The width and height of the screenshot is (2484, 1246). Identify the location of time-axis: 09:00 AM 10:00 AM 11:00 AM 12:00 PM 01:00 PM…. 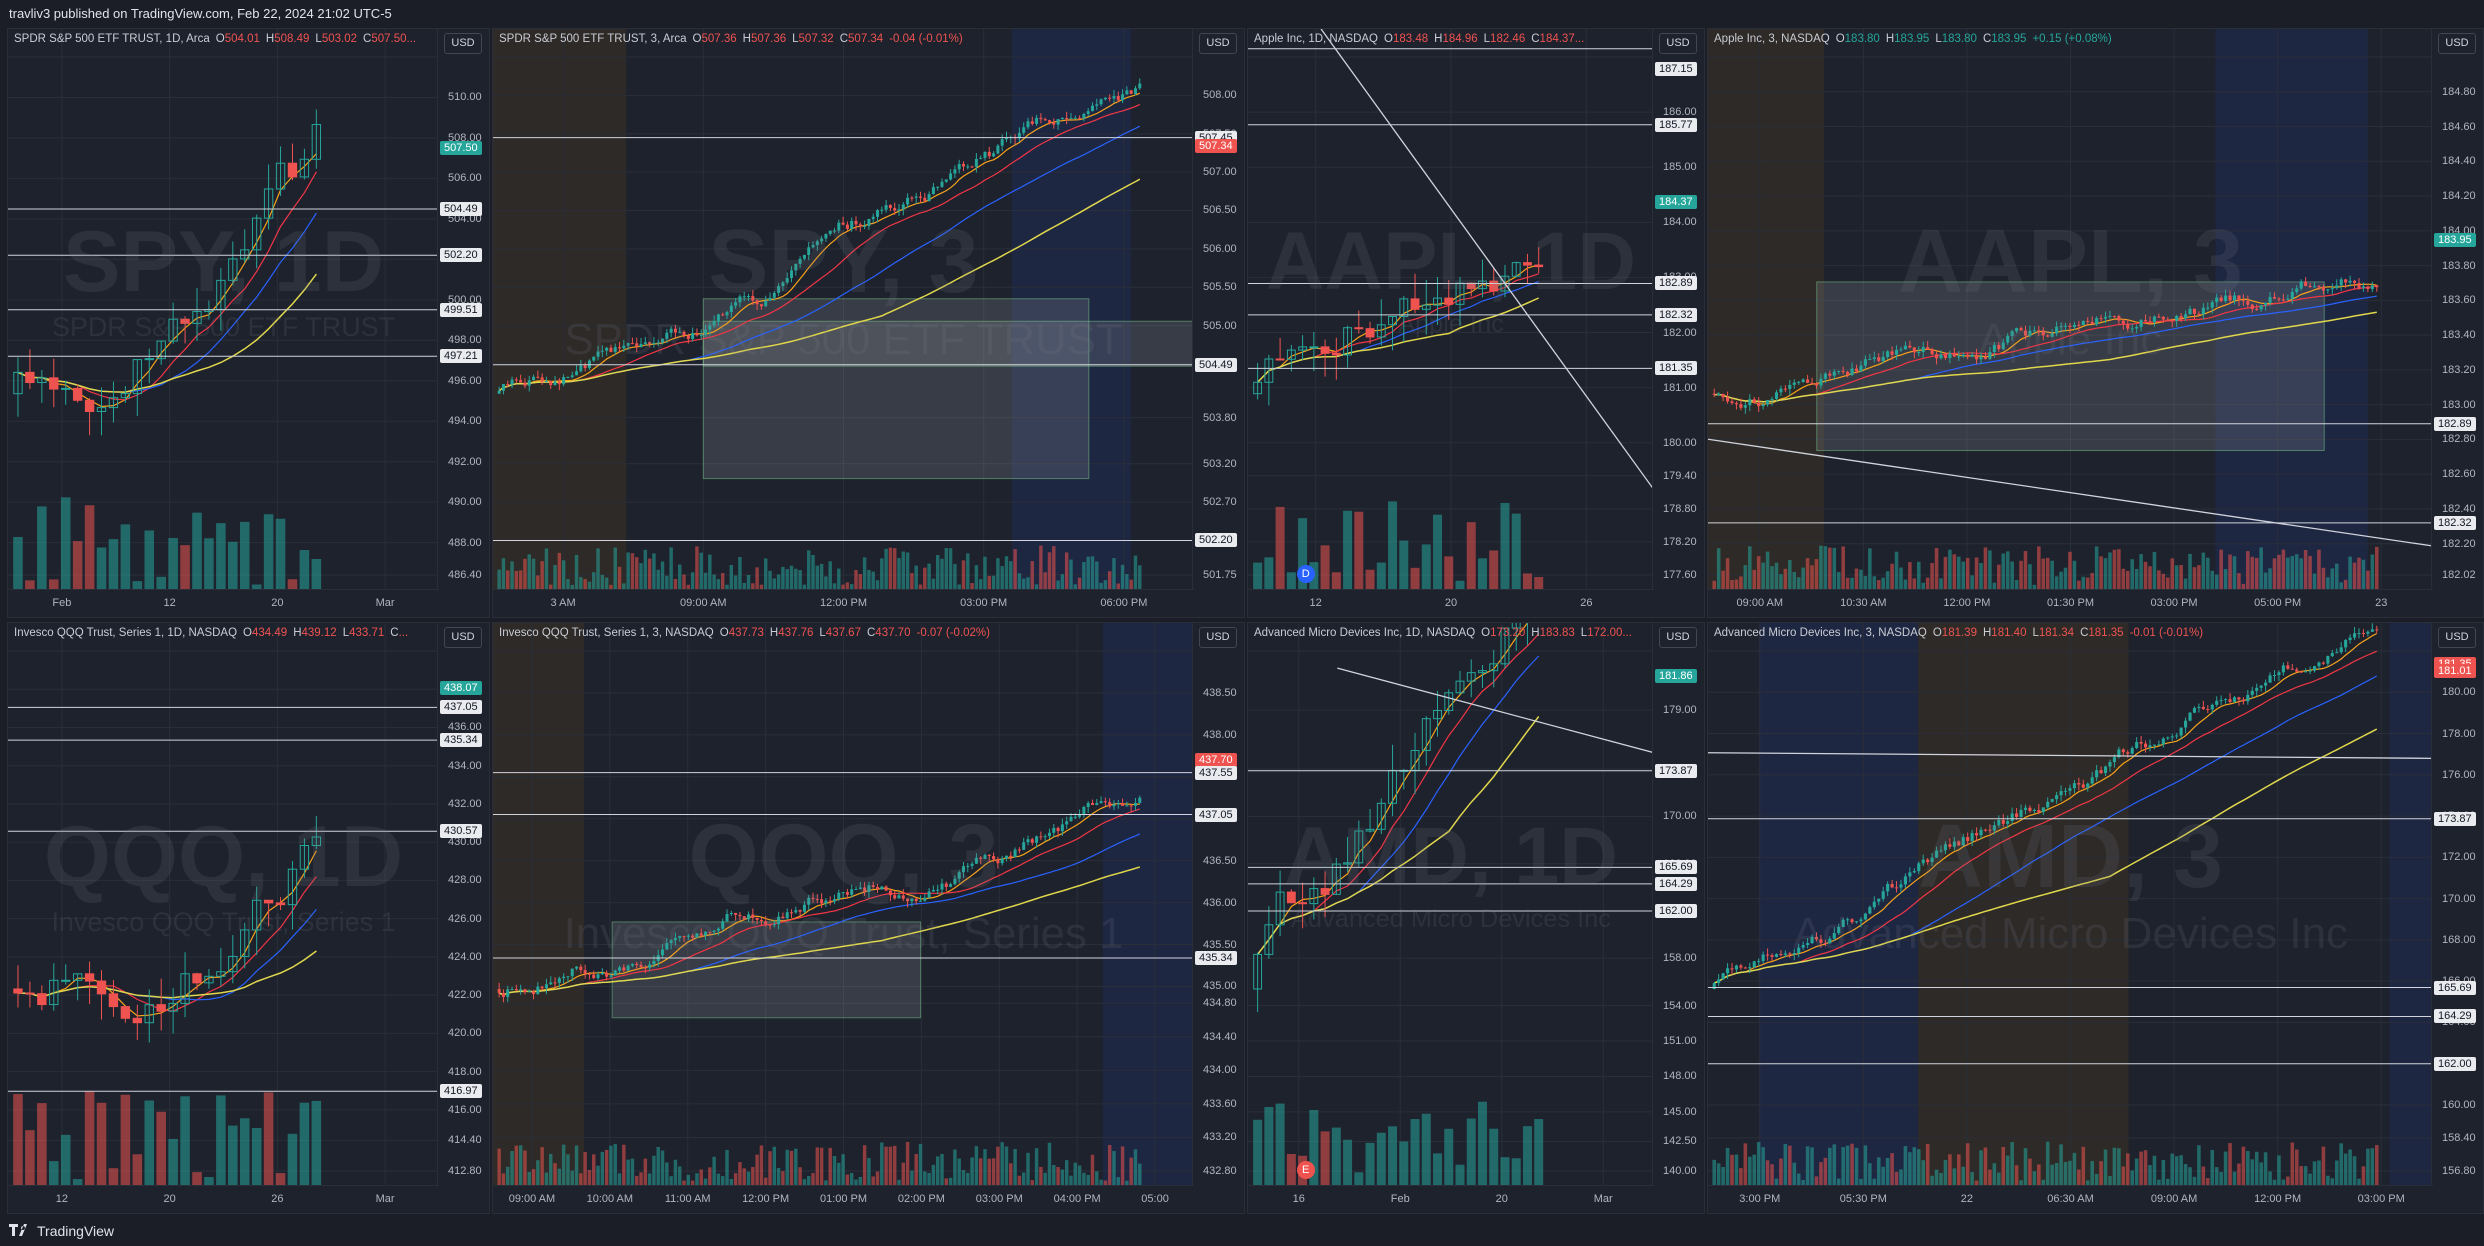
(843, 1199).